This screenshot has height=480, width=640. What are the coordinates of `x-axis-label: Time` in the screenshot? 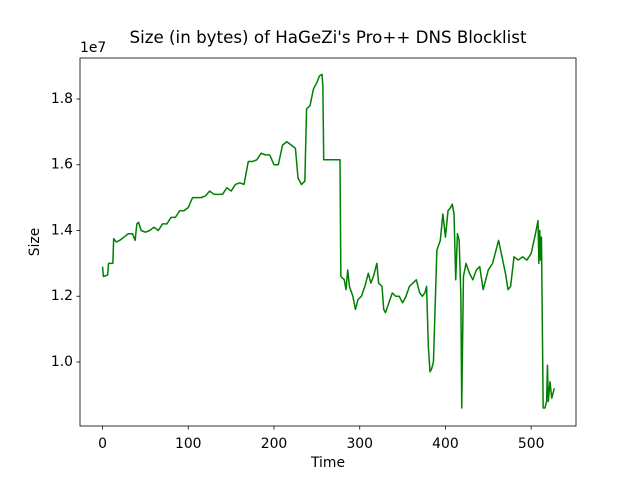 It's located at (327, 463).